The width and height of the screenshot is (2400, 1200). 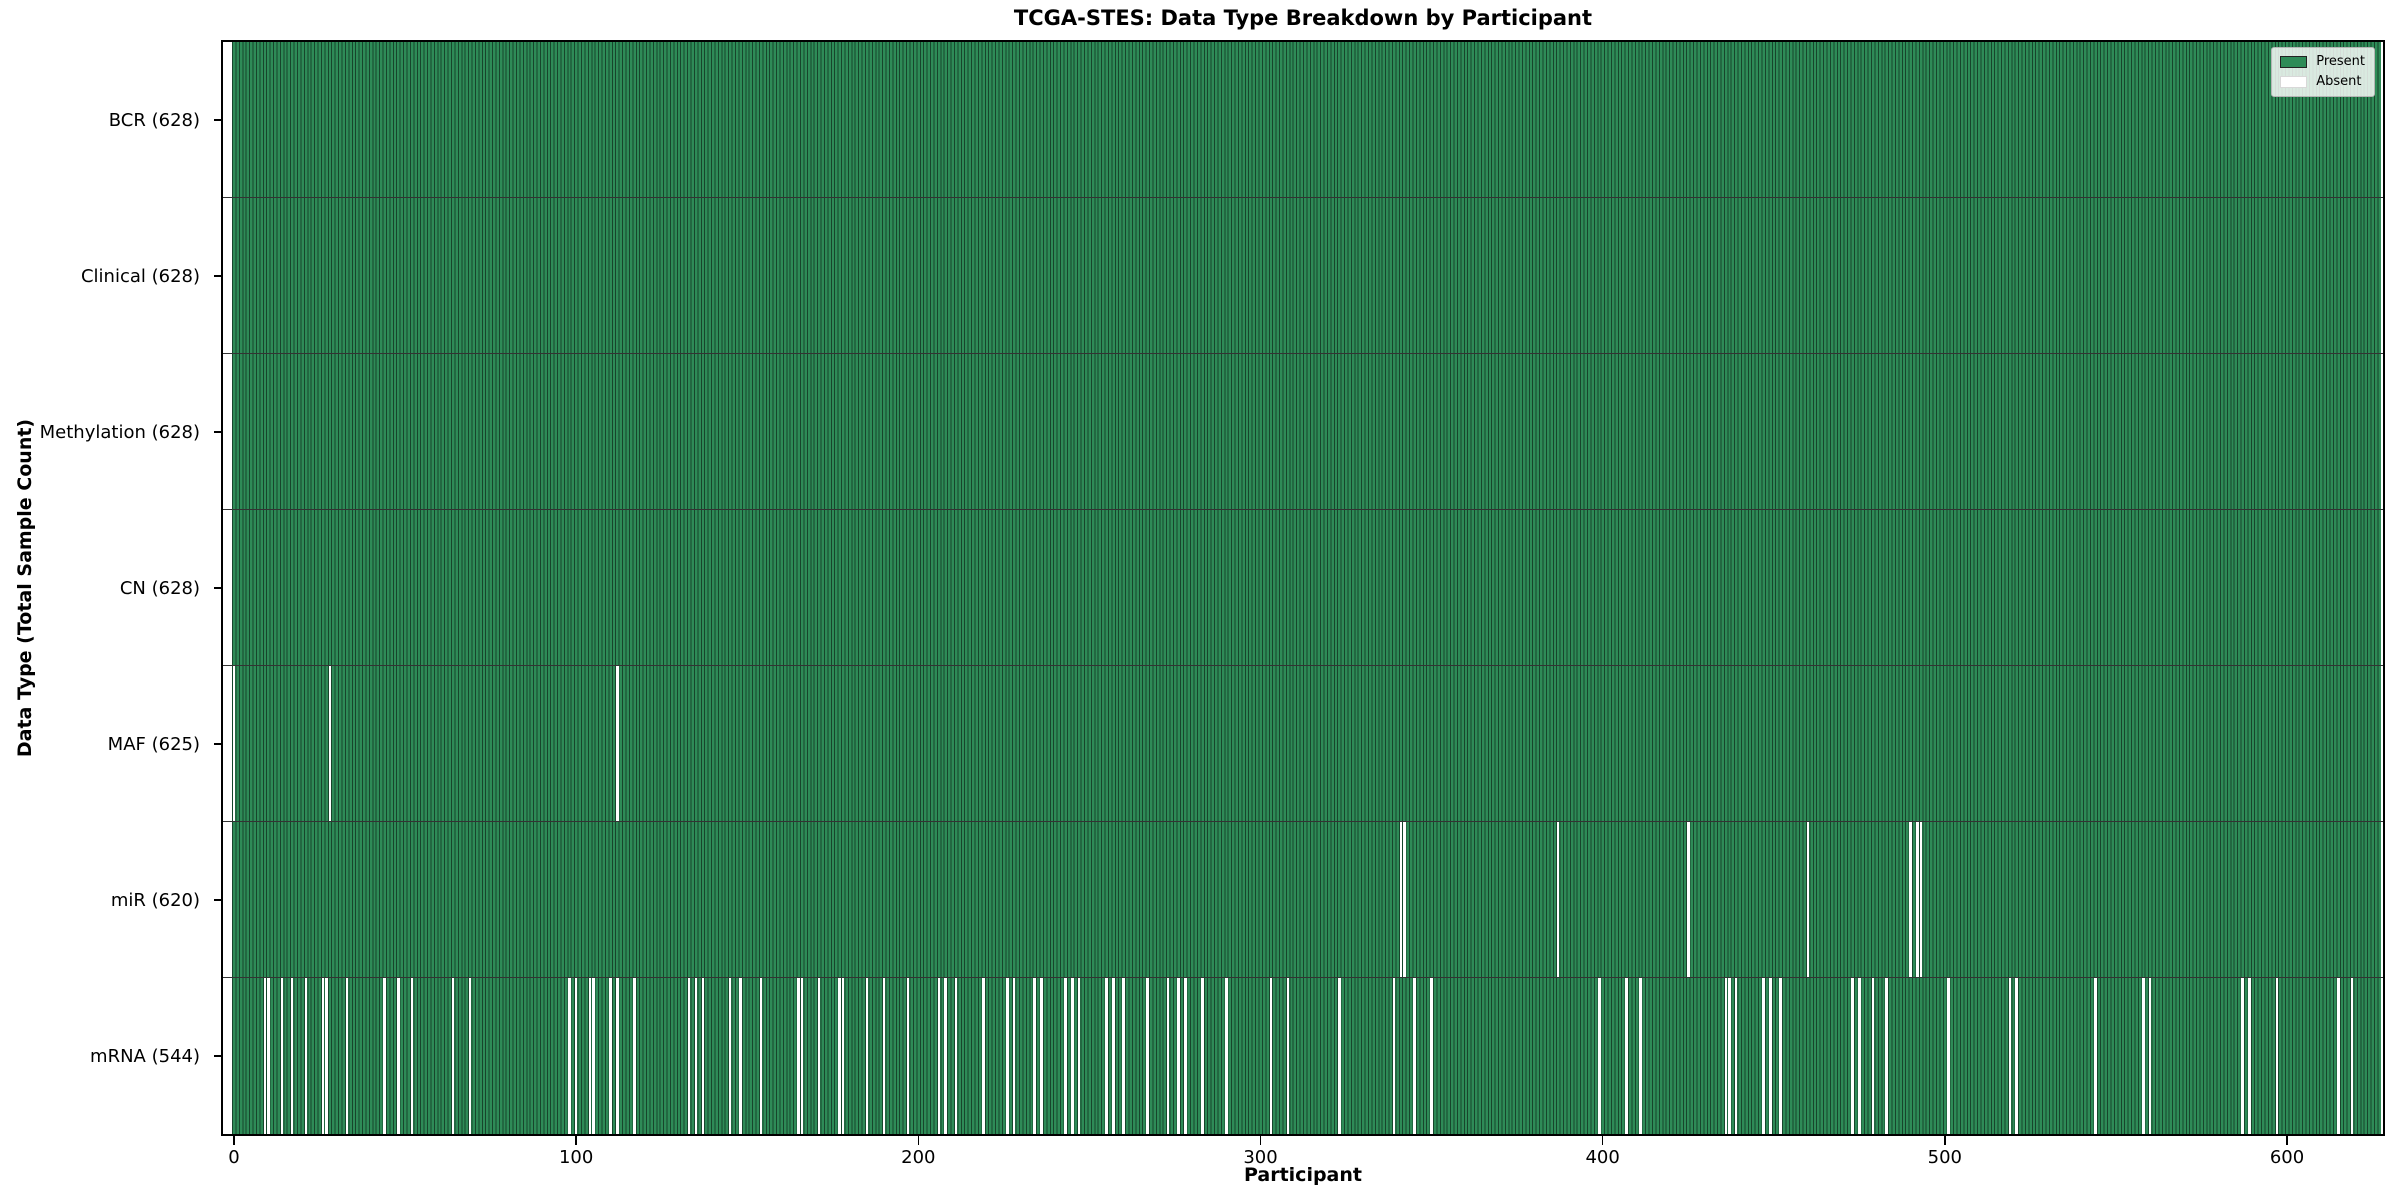 I want to click on legend-item-present: Present, so click(x=2322, y=62).